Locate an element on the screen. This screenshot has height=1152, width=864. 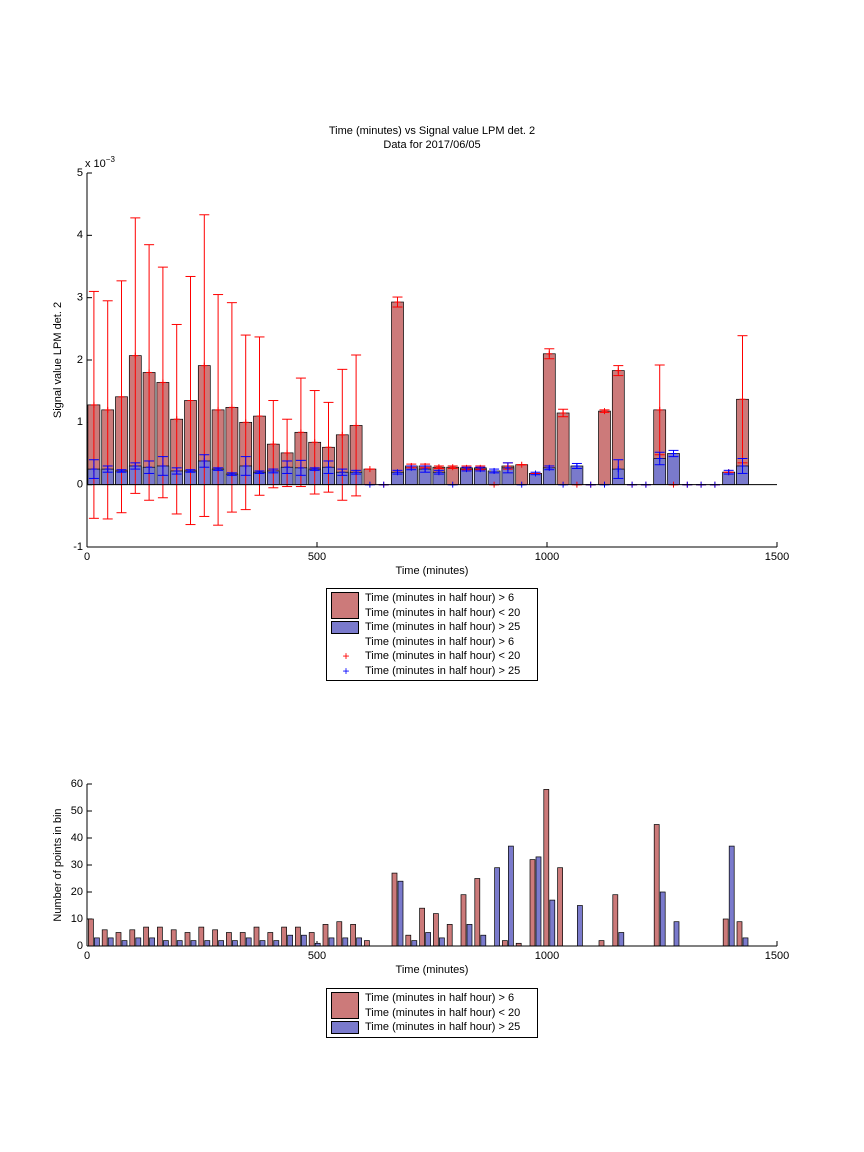
x-tick-label: 500 is located at coordinates (317, 956).